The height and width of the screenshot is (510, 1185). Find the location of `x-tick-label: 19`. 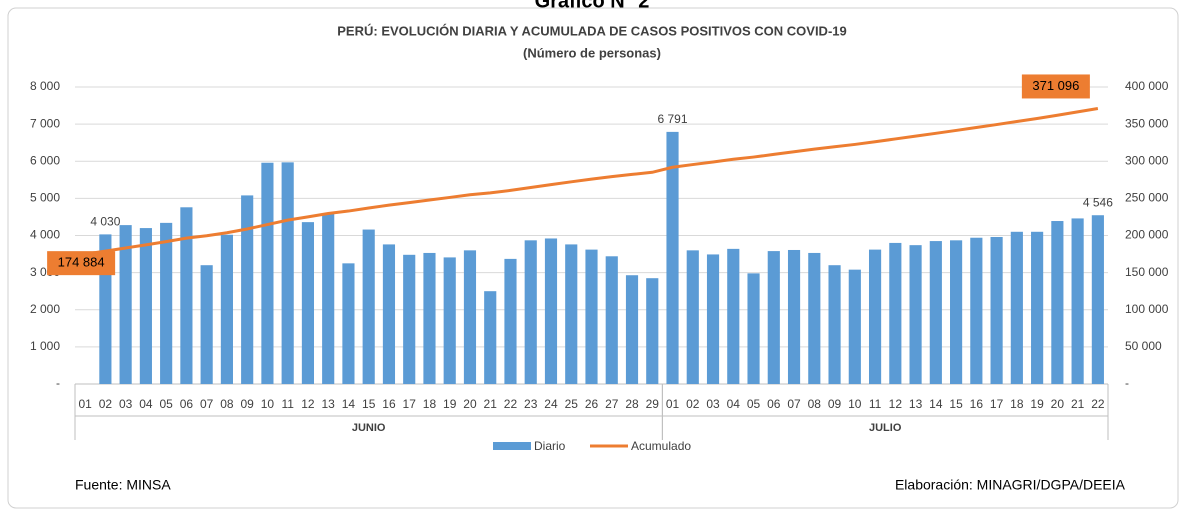

x-tick-label: 19 is located at coordinates (450, 404).